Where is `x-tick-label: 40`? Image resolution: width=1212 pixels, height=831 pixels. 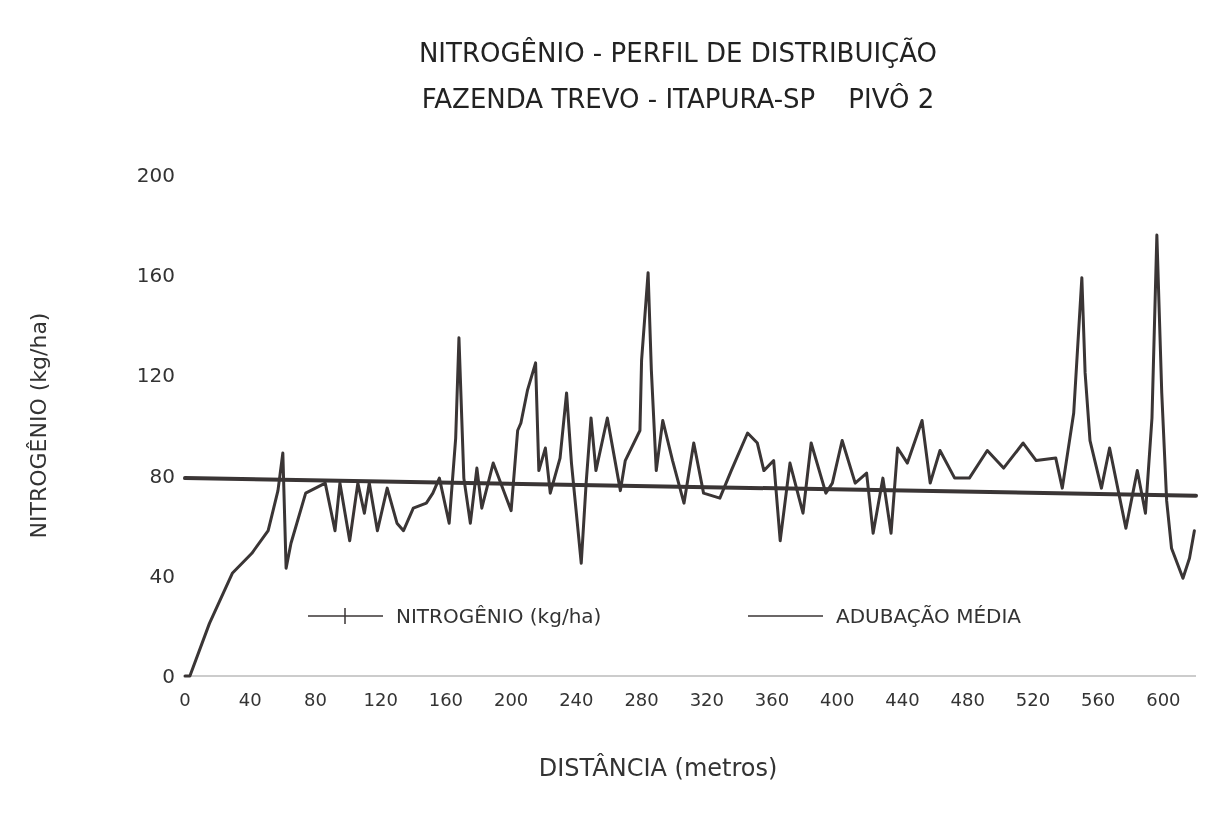 x-tick-label: 40 is located at coordinates (250, 699).